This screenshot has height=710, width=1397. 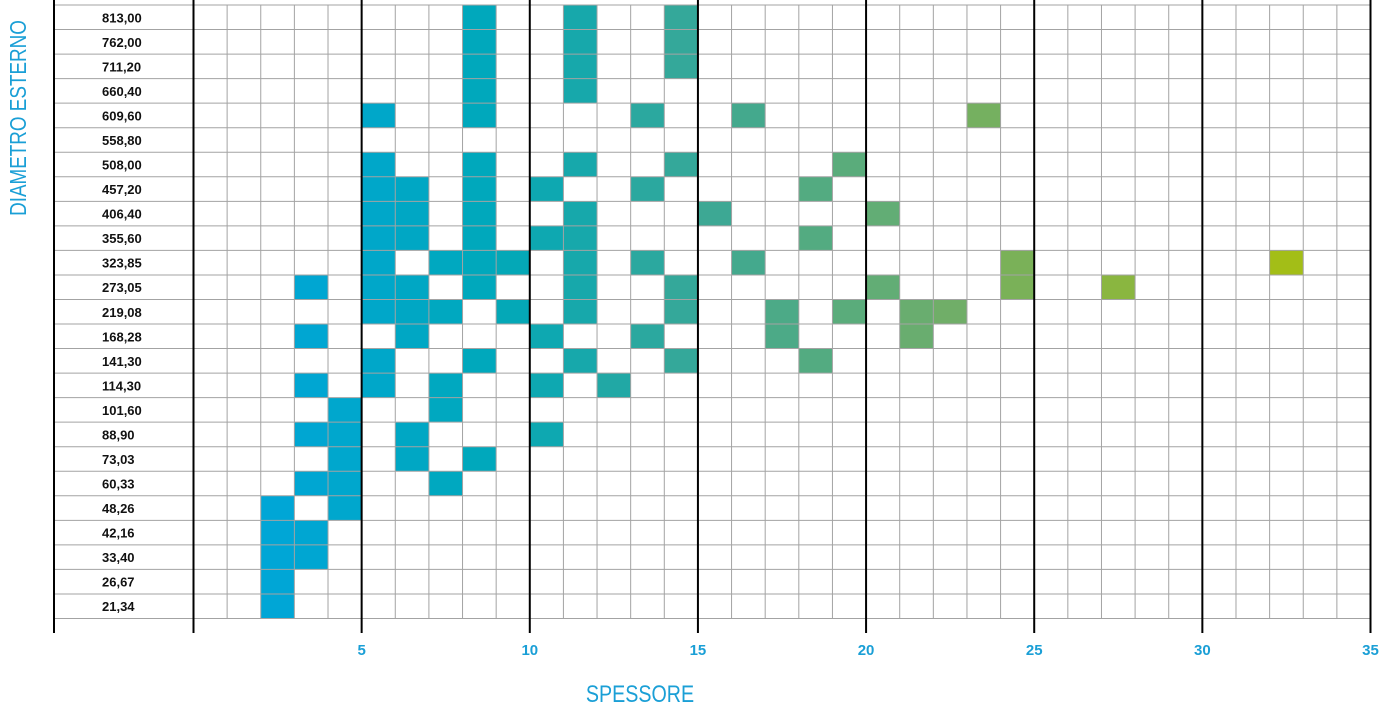 What do you see at coordinates (118, 508) in the screenshot?
I see `y-tick-label: 48,26` at bounding box center [118, 508].